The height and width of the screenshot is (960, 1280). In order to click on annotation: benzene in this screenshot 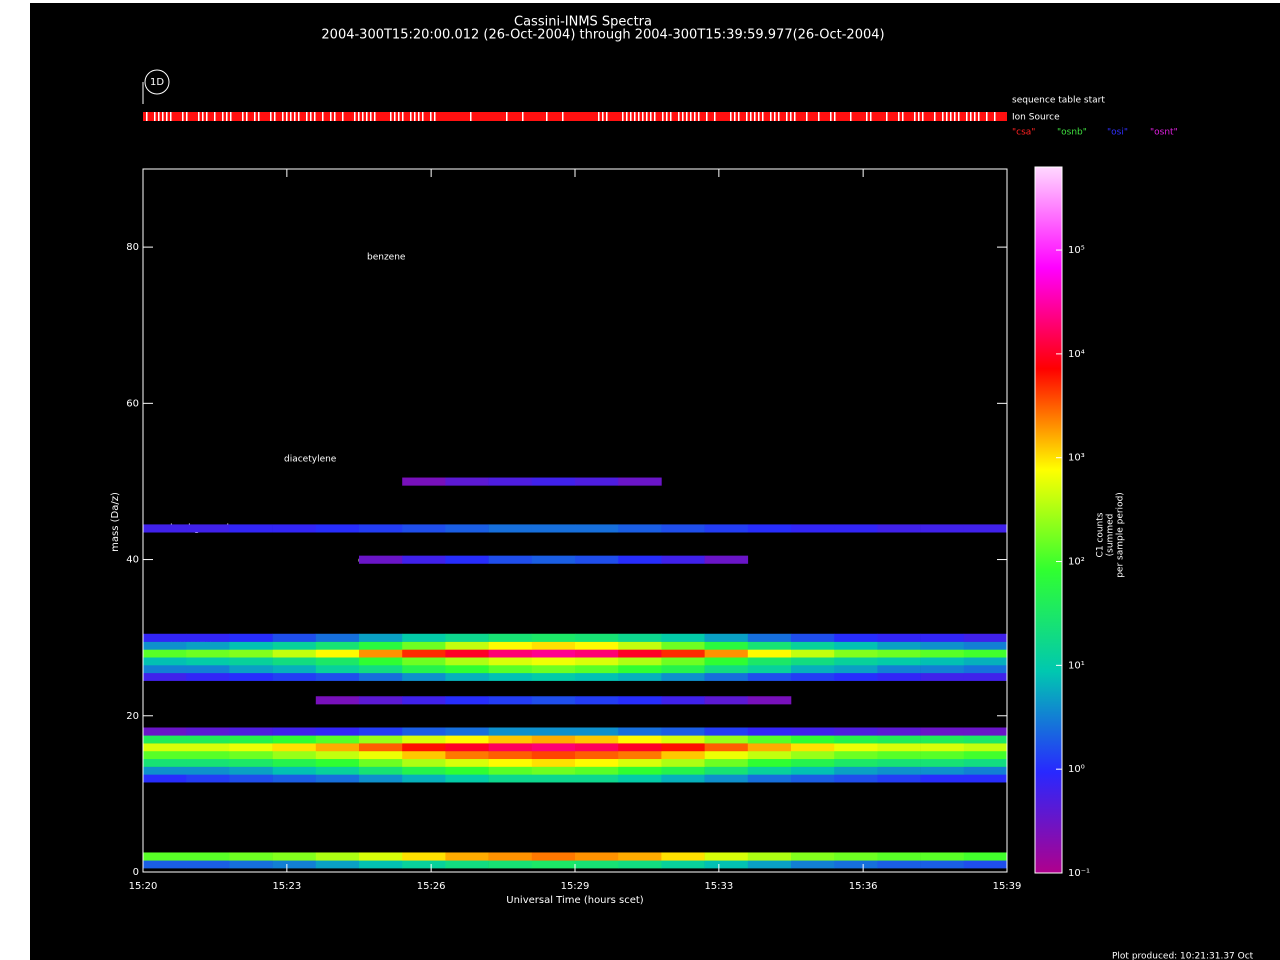, I will do `click(386, 258)`.